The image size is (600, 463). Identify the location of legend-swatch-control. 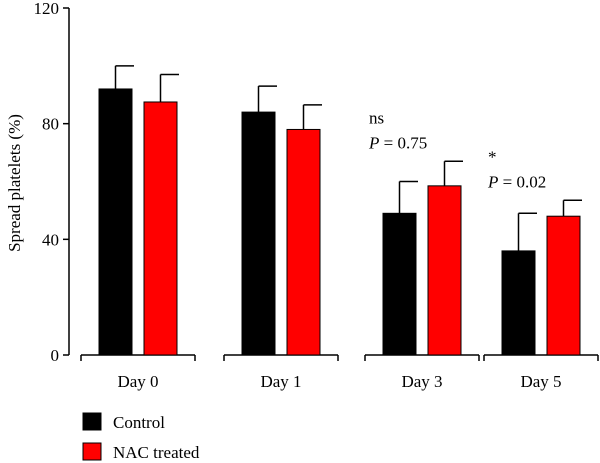
(92, 421).